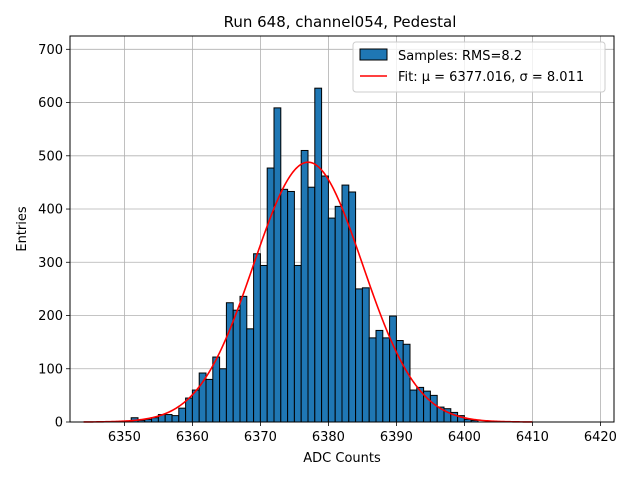  What do you see at coordinates (192, 437) in the screenshot?
I see `x-tick-label: 6360` at bounding box center [192, 437].